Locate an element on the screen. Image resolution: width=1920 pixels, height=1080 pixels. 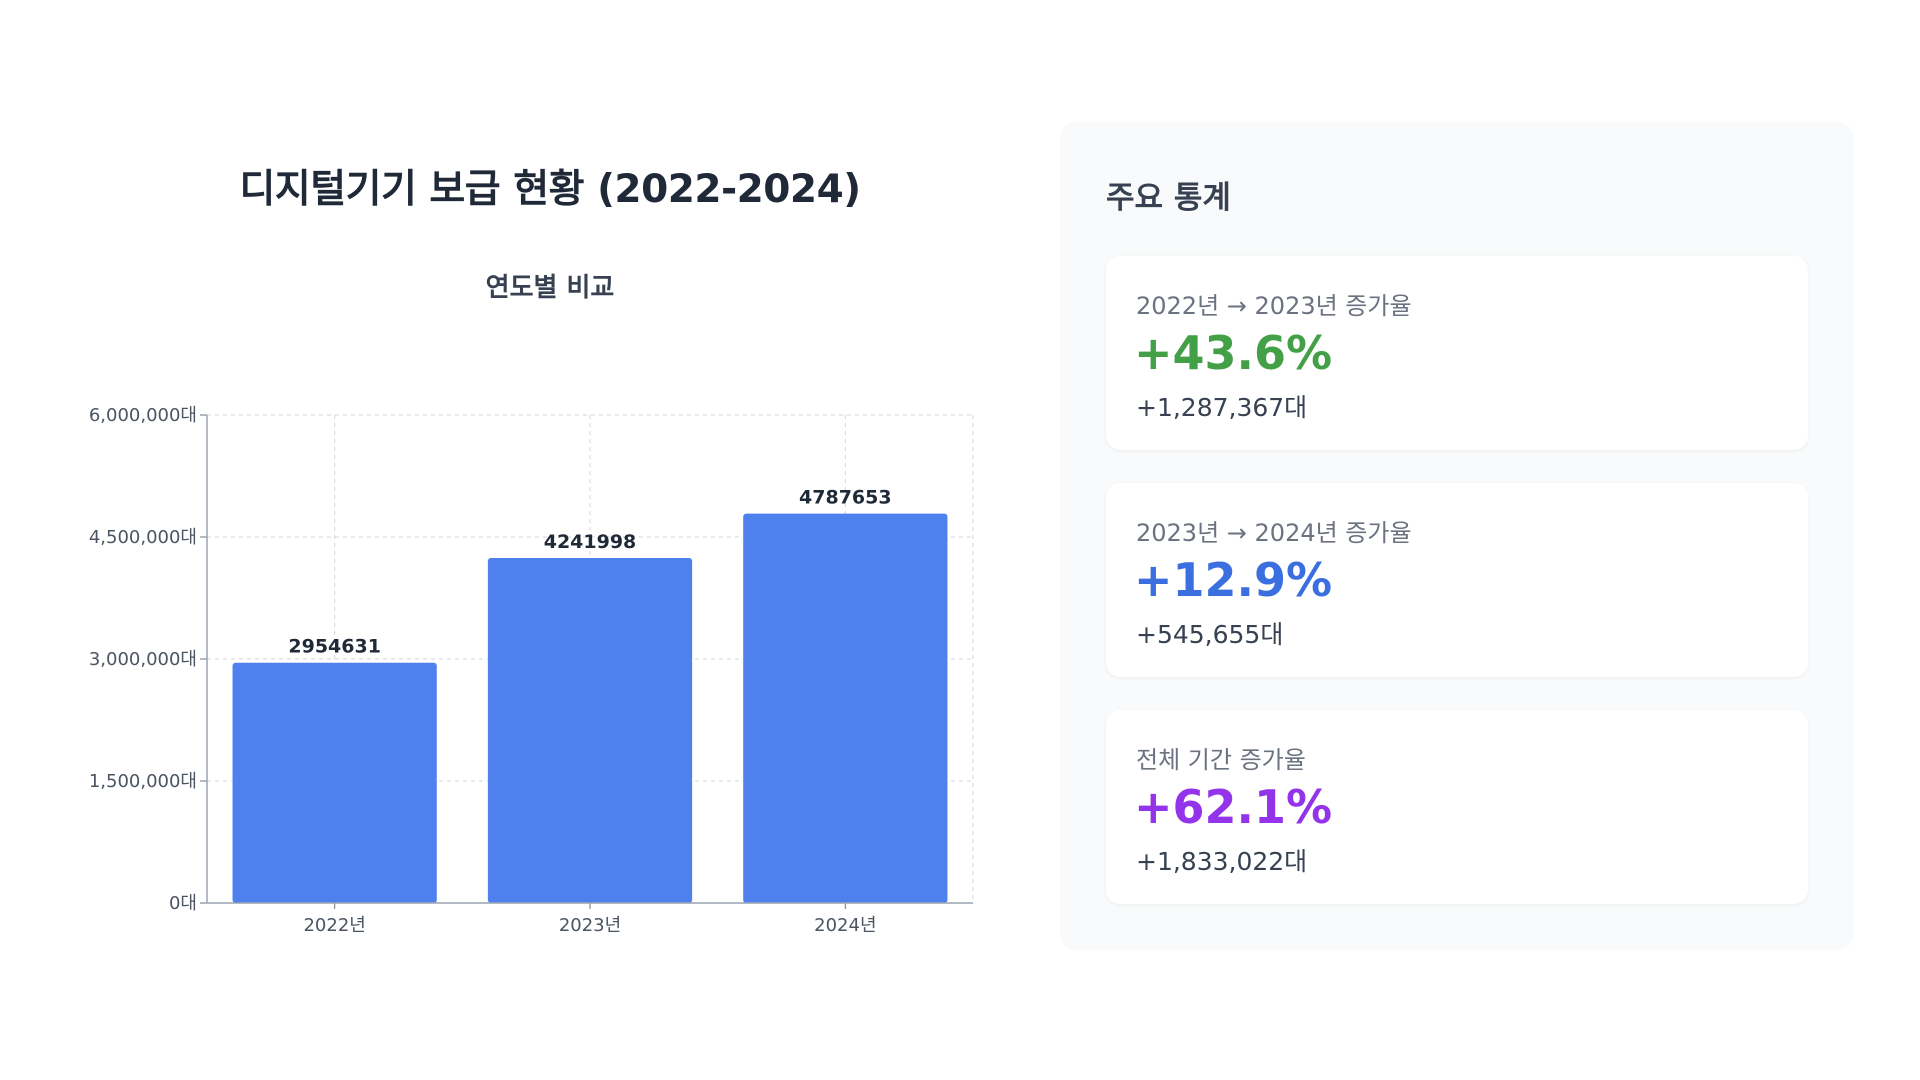
stat-label: 2022년 → 2023년 증가율 is located at coordinates (1274, 306).